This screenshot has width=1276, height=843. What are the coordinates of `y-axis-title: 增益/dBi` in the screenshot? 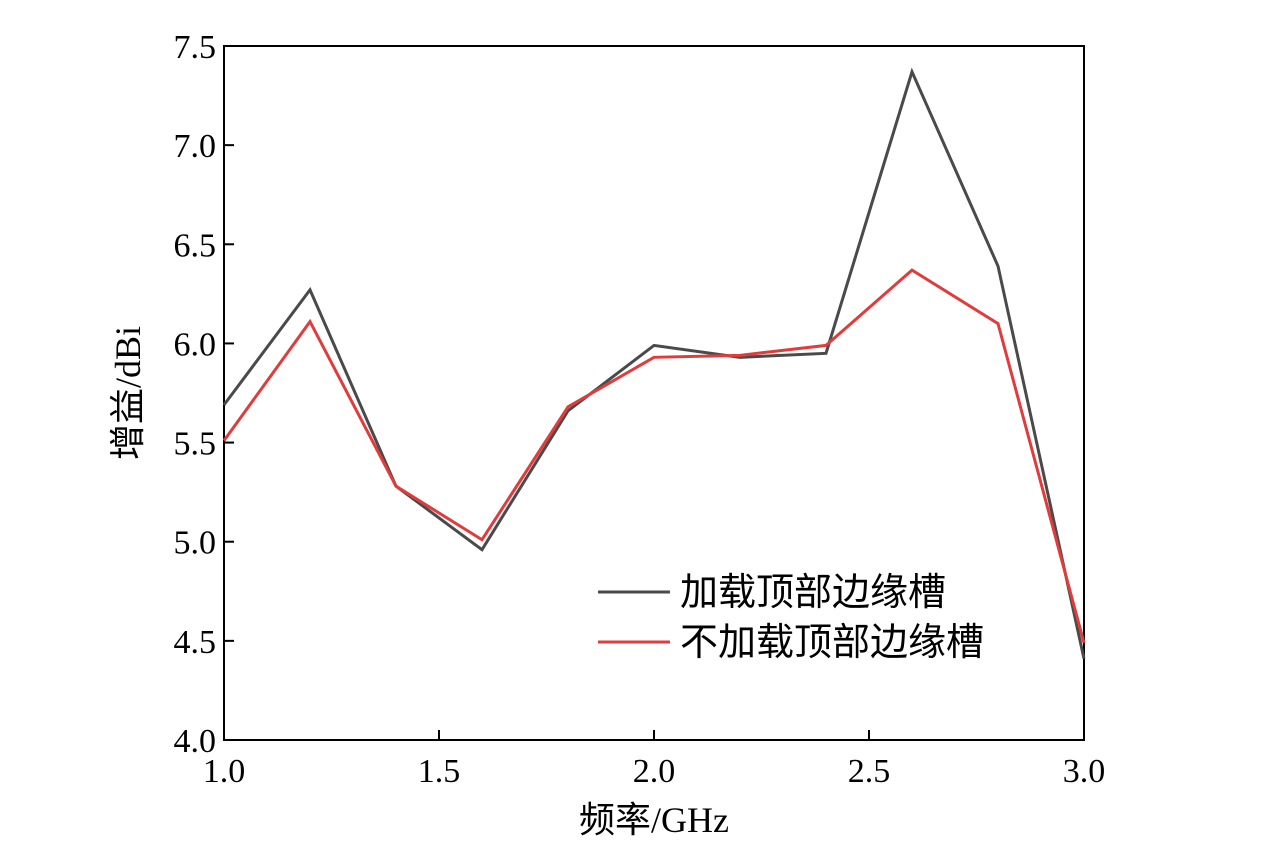 It's located at (128, 393).